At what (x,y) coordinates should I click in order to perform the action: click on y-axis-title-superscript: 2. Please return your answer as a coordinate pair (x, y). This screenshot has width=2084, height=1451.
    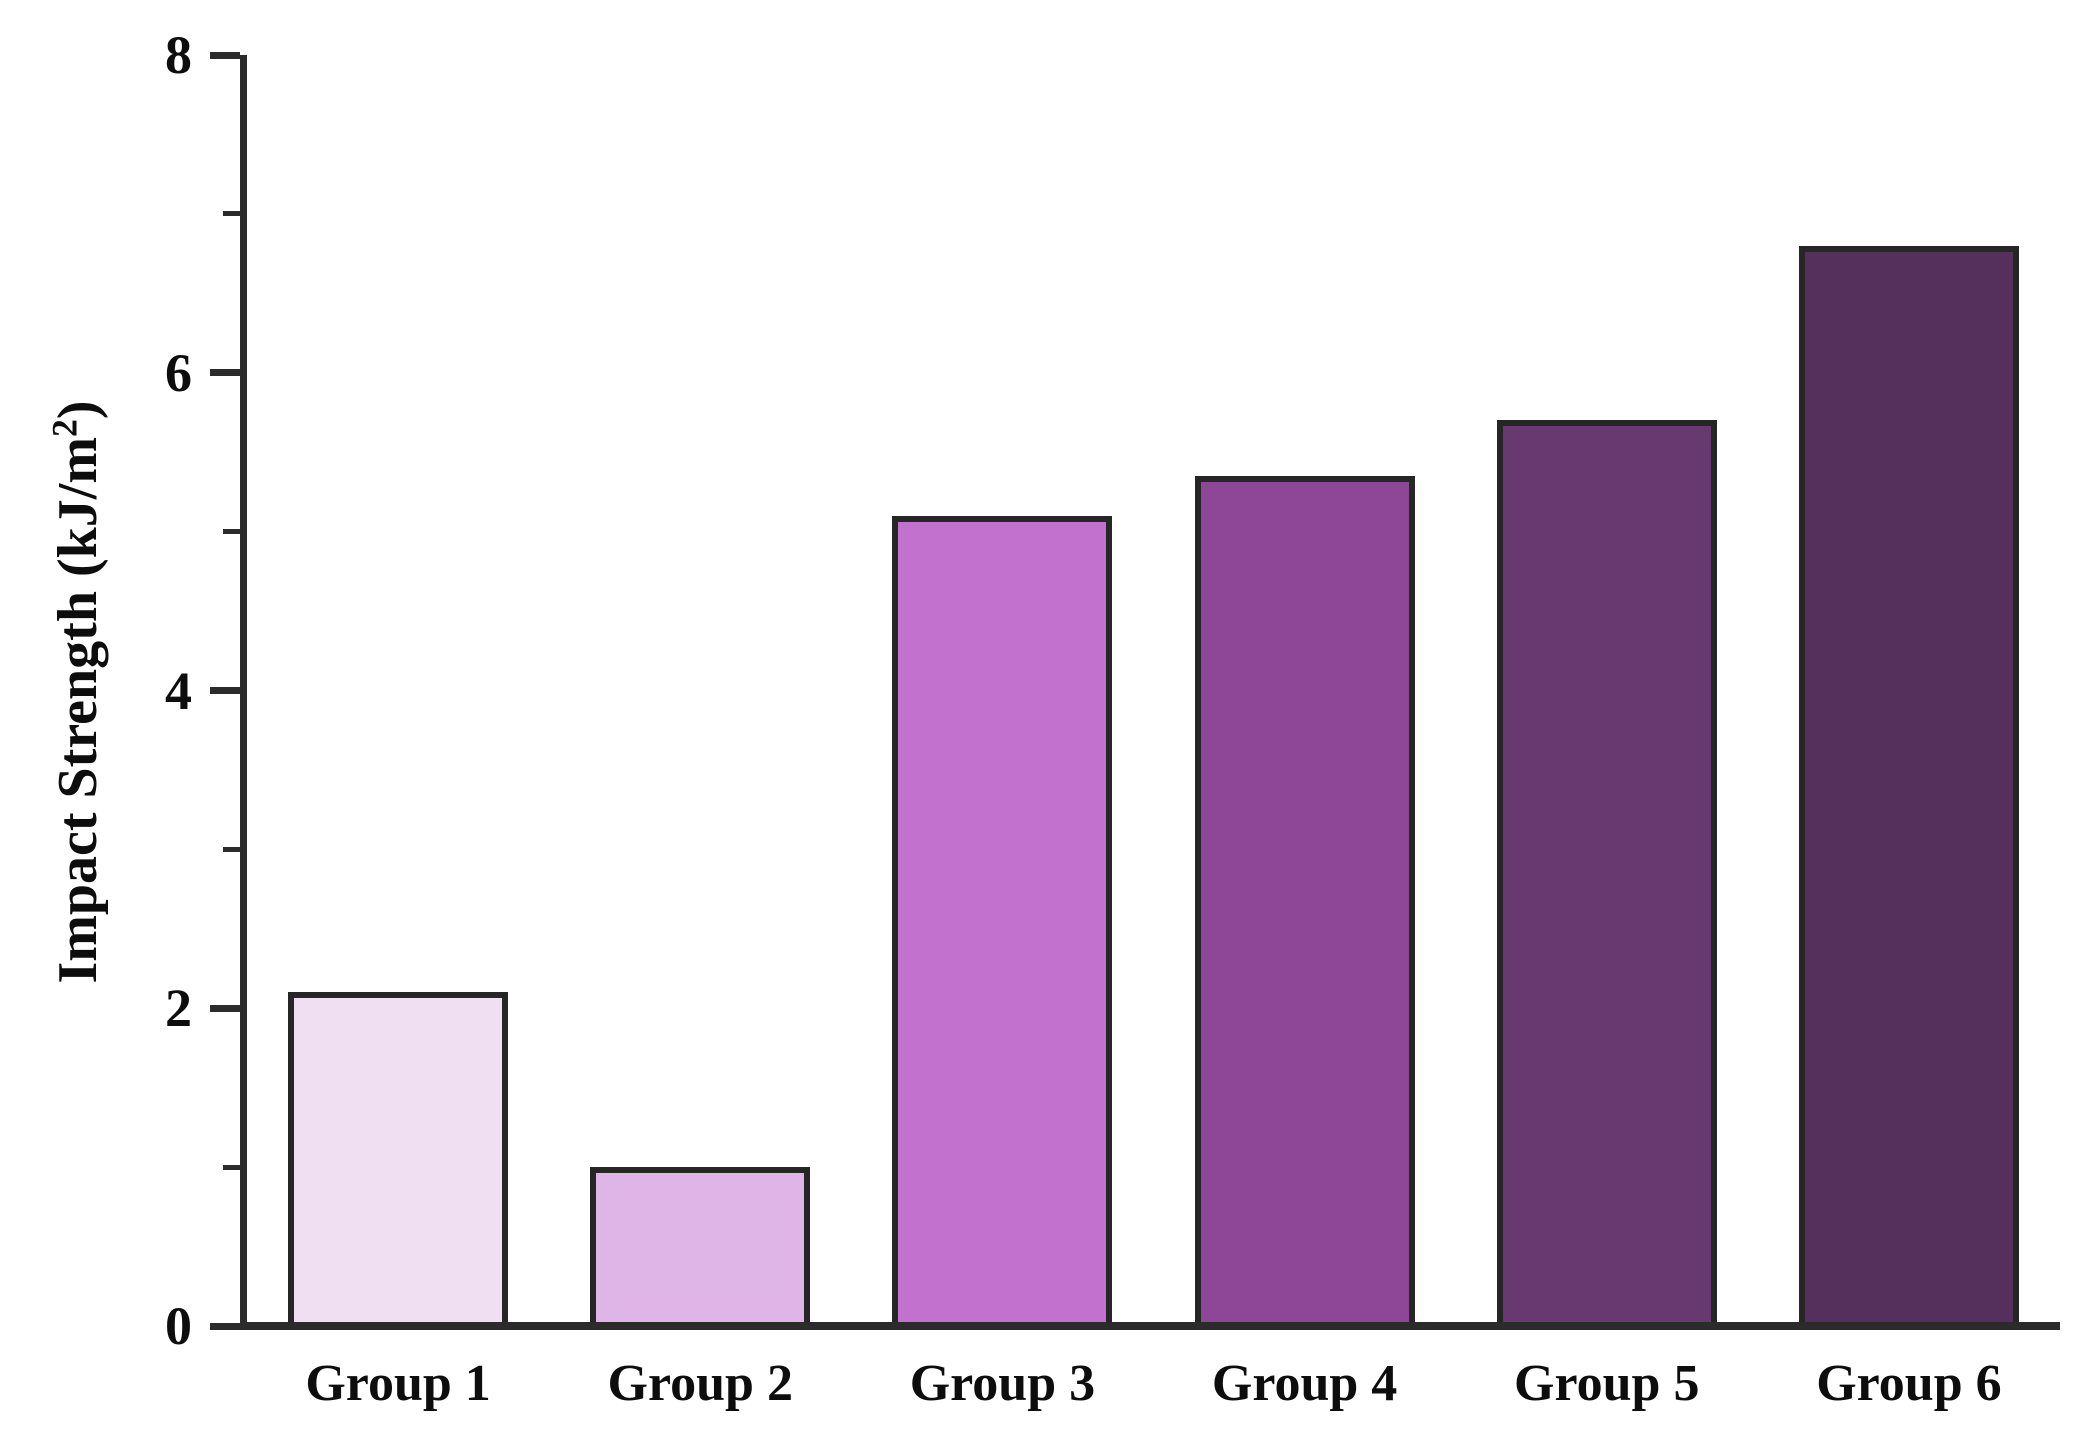
    Looking at the image, I should click on (64, 428).